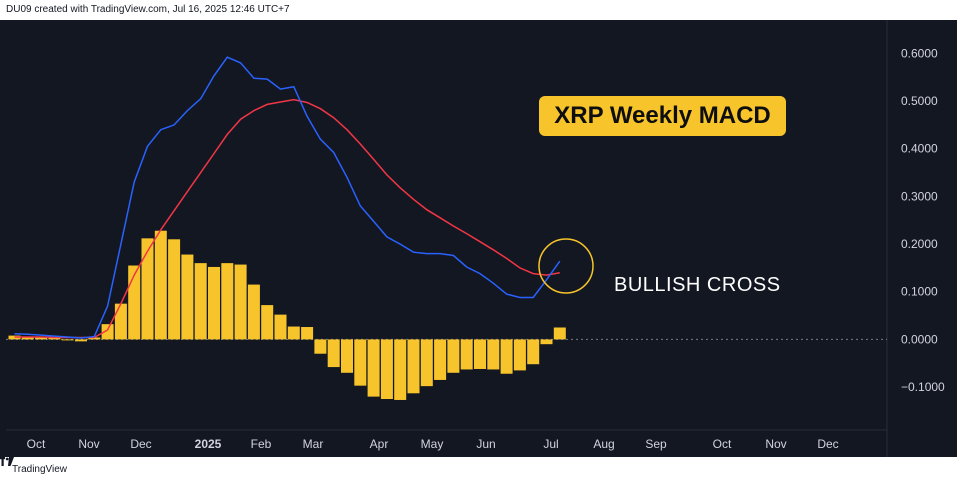  Describe the element at coordinates (603, 444) in the screenshot. I see `x-tick-label: Aug` at that location.